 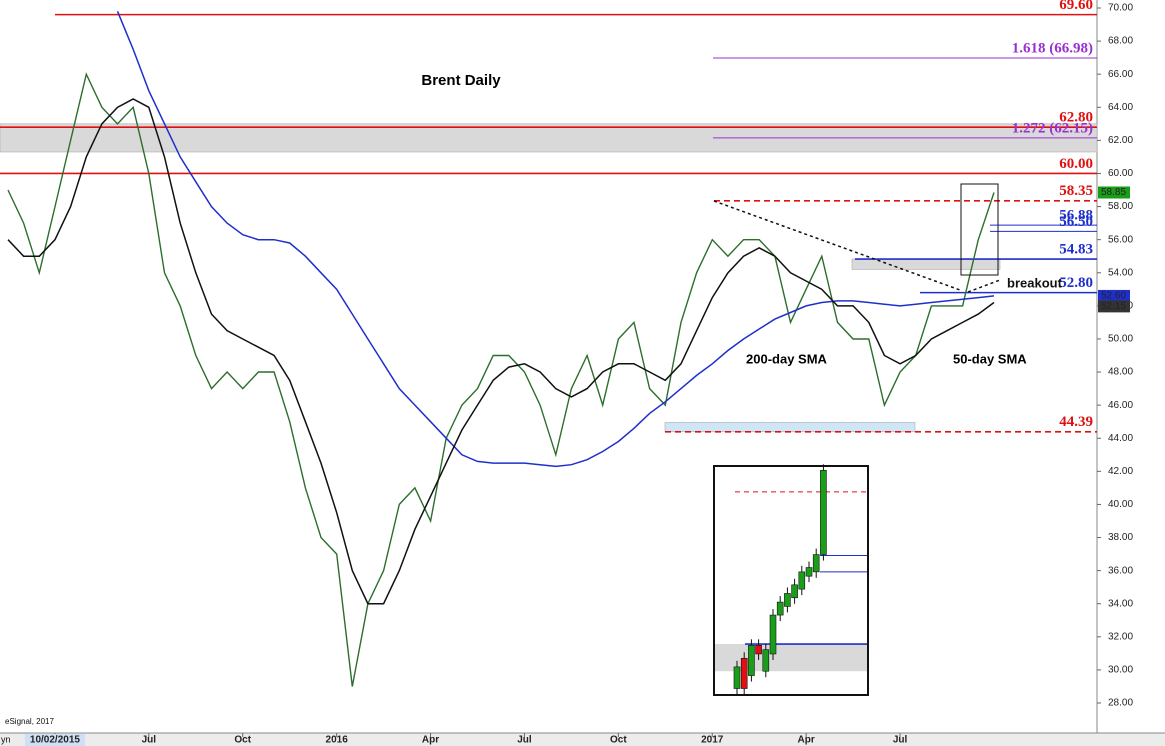 I want to click on y-tick-label: 68.00, so click(x=1120, y=41).